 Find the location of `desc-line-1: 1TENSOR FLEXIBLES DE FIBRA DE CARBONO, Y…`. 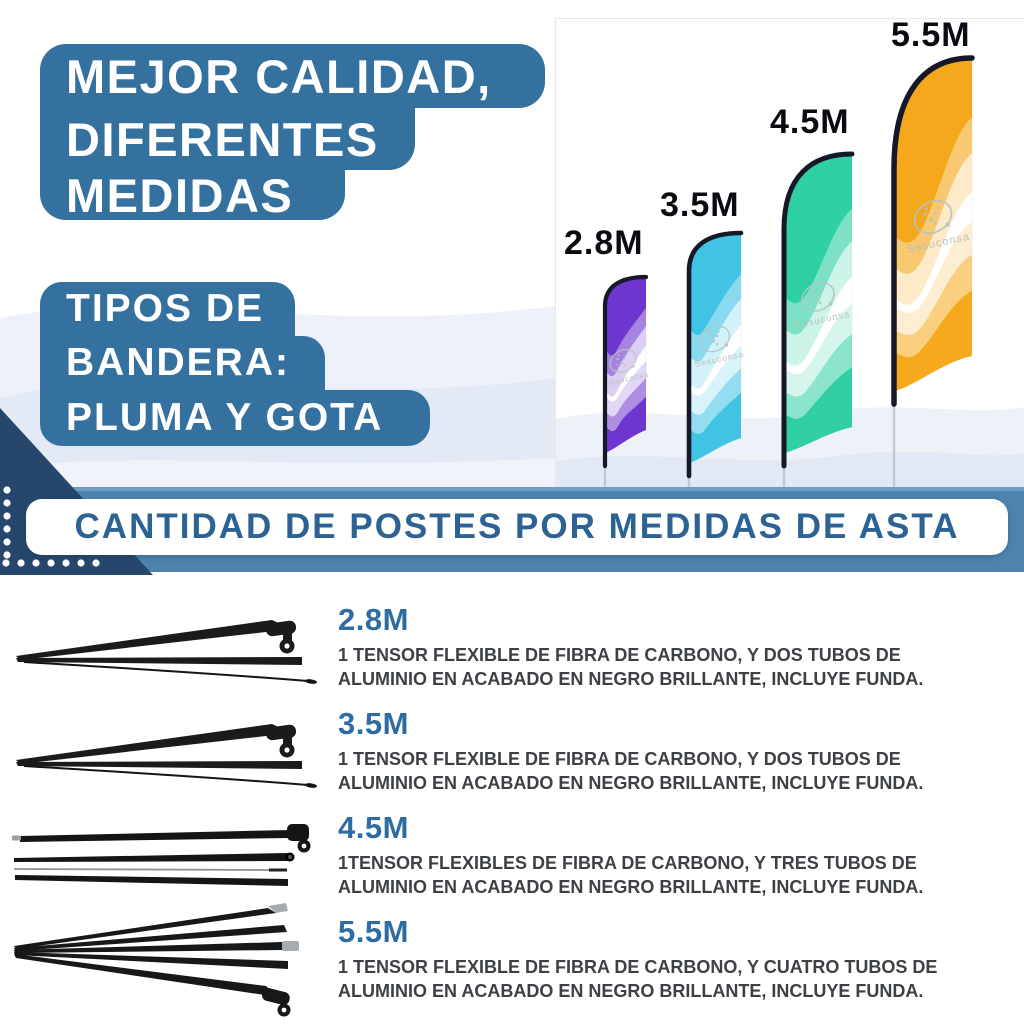

desc-line-1: 1TENSOR FLEXIBLES DE FIBRA DE CARBONO, Y… is located at coordinates (627, 863).